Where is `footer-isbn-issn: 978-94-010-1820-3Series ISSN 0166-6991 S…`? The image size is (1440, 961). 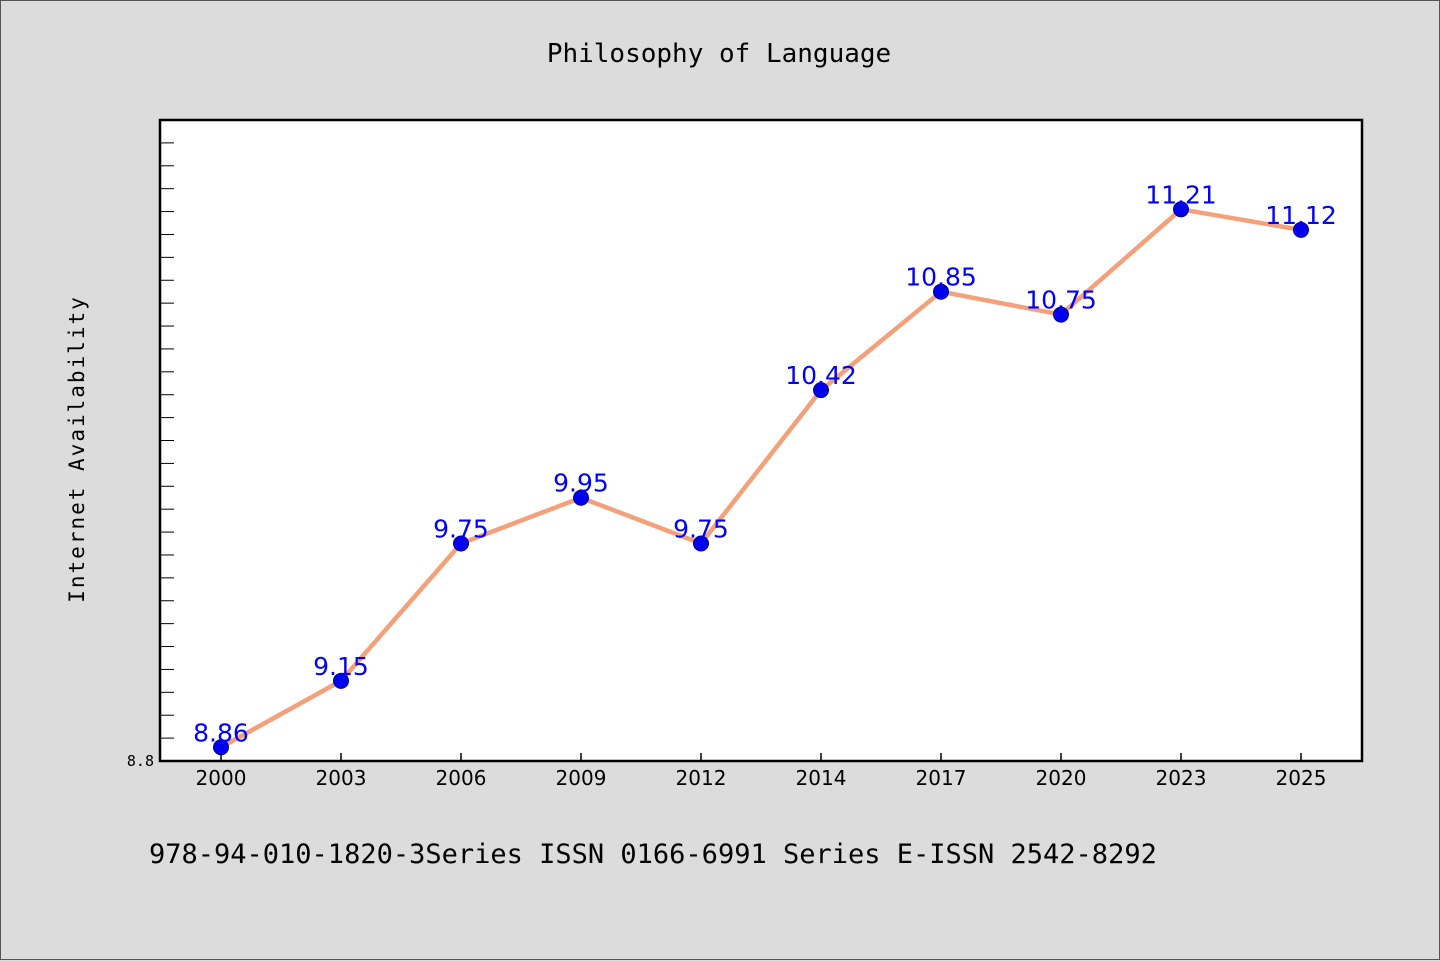
footer-isbn-issn: 978-94-010-1820-3Series ISSN 0166-6991 S… is located at coordinates (653, 854).